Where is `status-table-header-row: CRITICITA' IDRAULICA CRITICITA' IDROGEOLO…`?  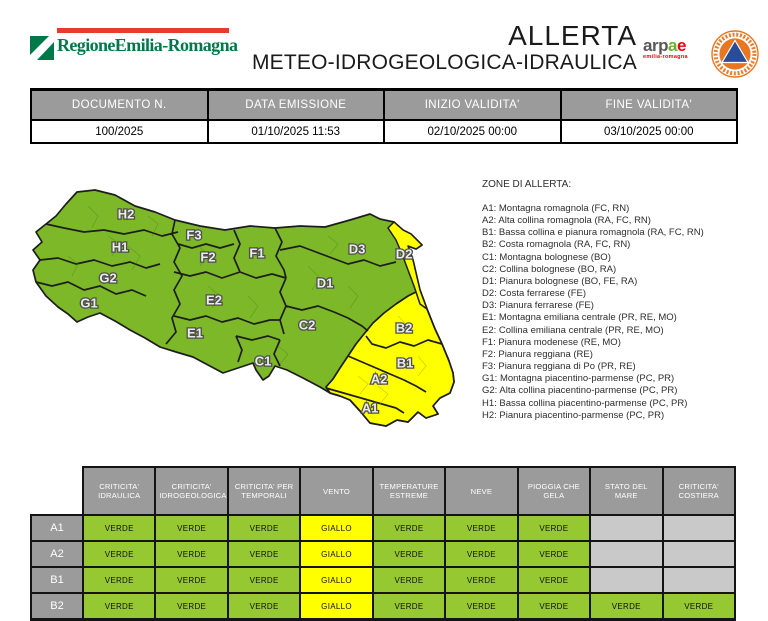
status-table-header-row: CRITICITA' IDRAULICA CRITICITA' IDROGEOLO… is located at coordinates (383, 491).